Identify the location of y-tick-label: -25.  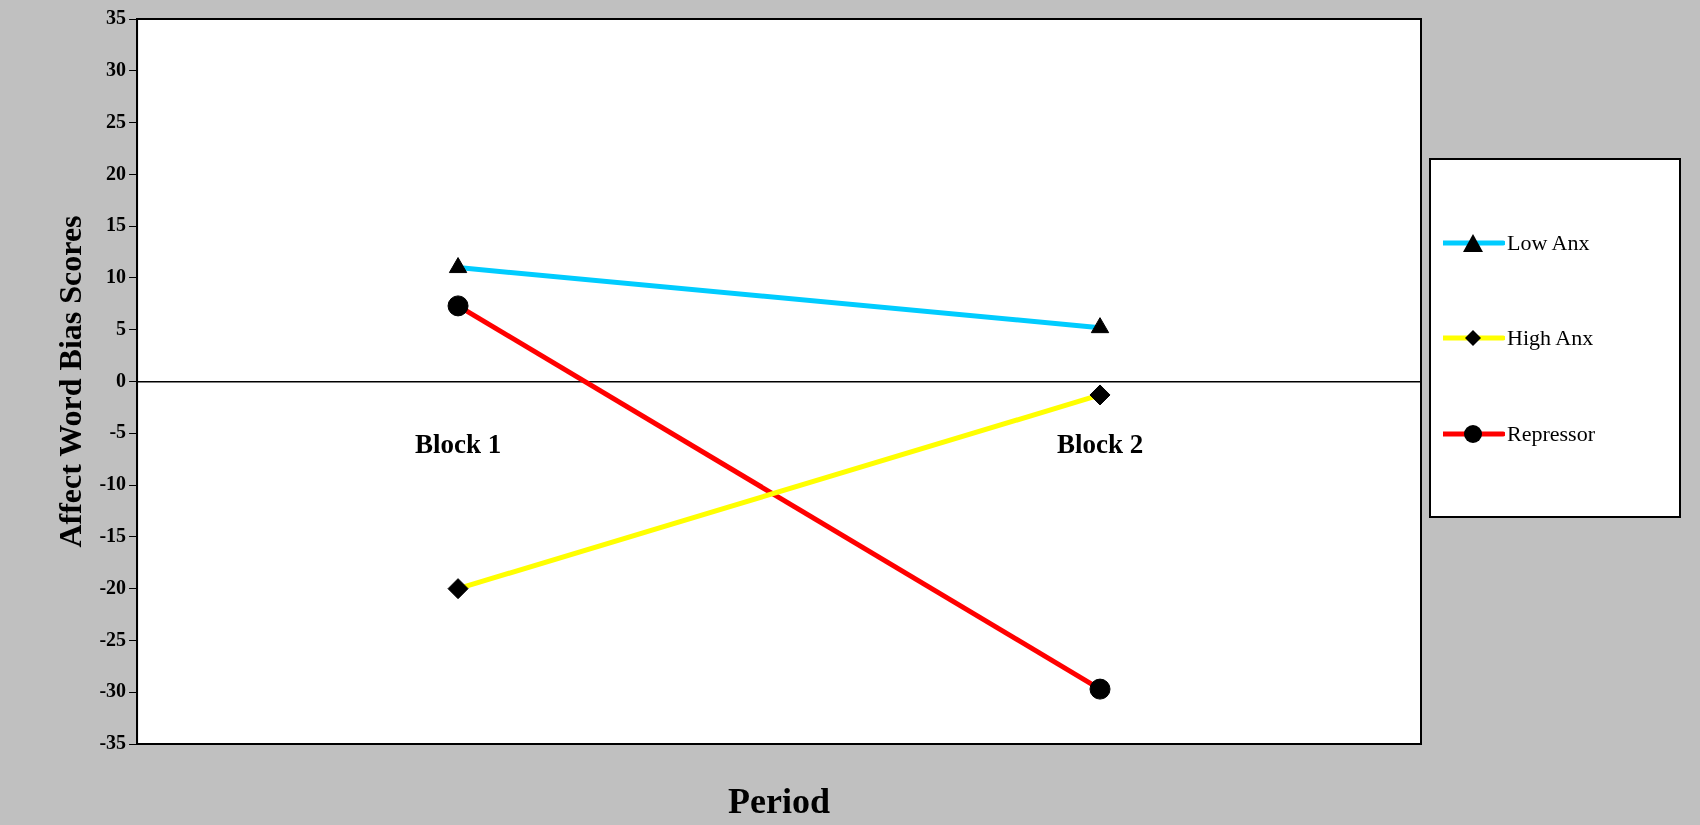
(113, 638).